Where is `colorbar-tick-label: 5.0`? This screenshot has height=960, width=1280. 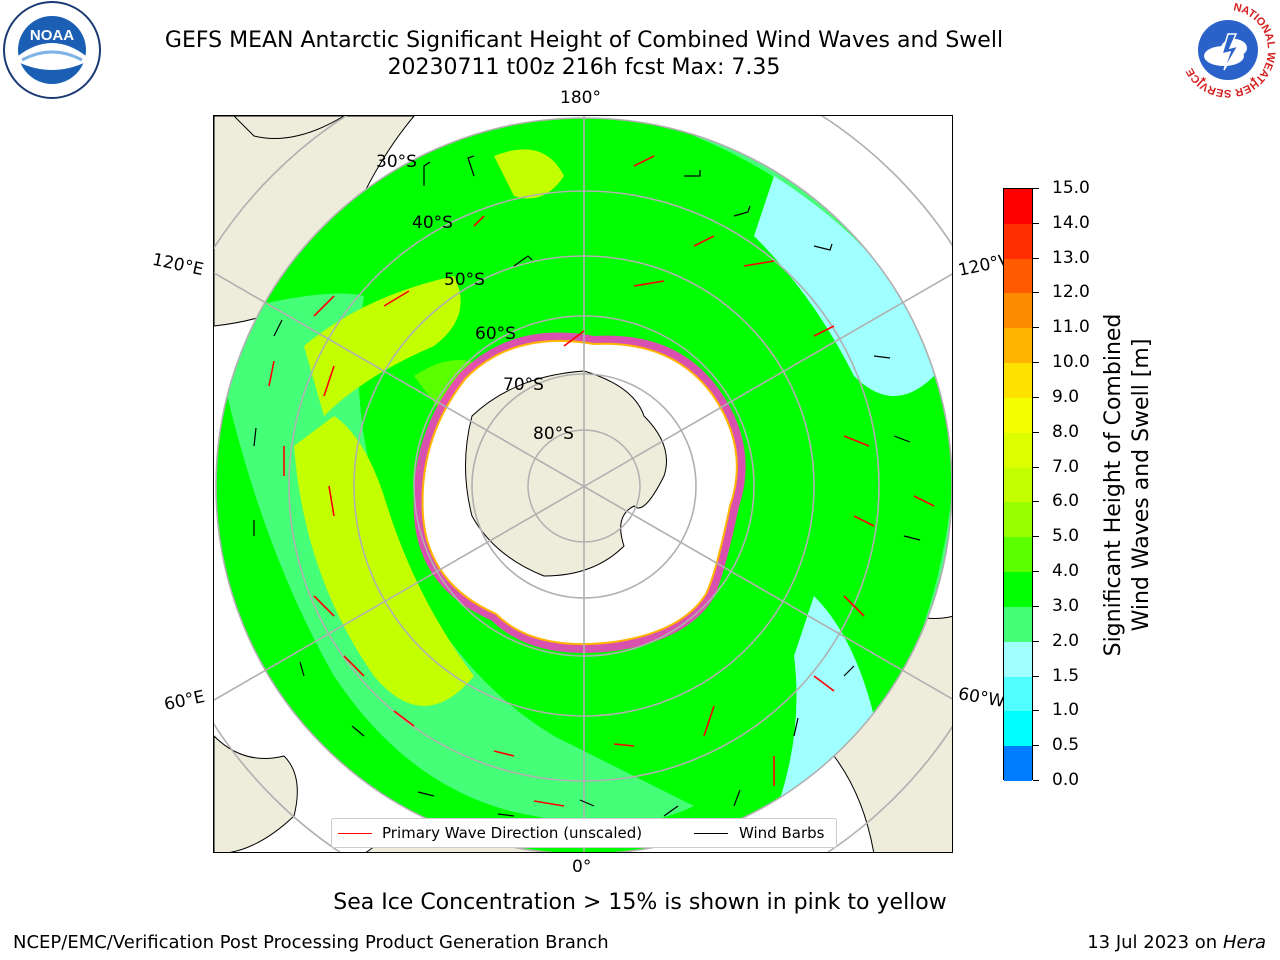
colorbar-tick-label: 5.0 is located at coordinates (1066, 536).